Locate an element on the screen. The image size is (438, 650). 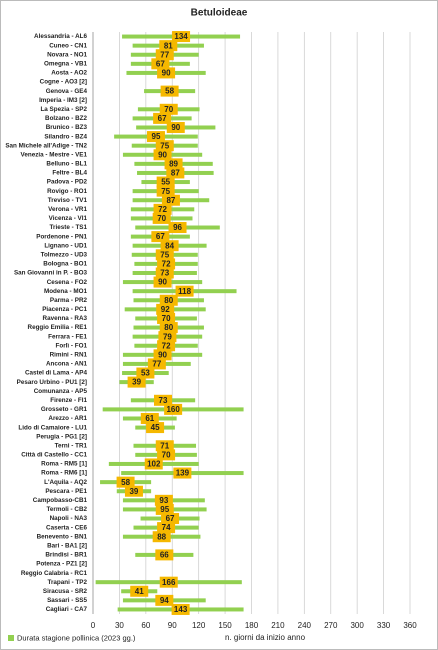
y-tick-label: Cagliari - CA7 is located at coordinates (67, 609).